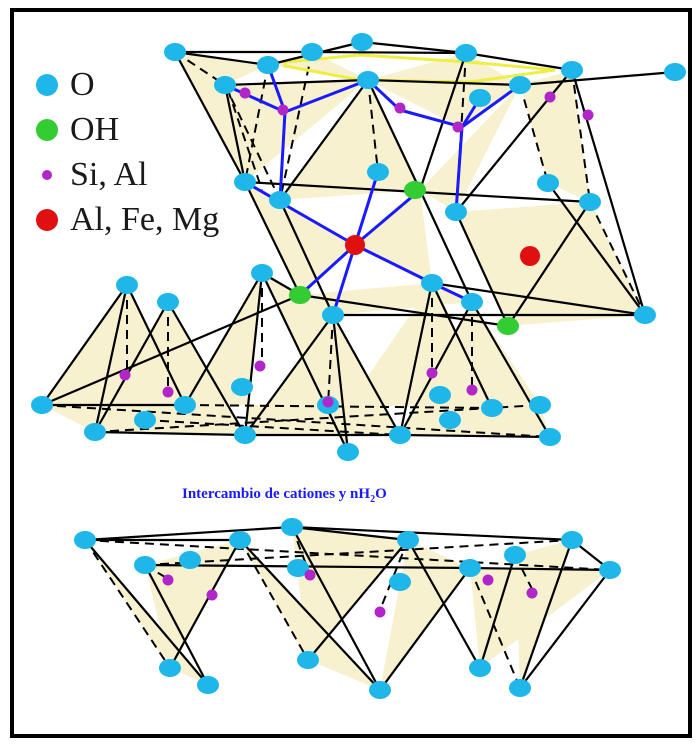 The height and width of the screenshot is (744, 699). Describe the element at coordinates (276, 494) in the screenshot. I see `caption-text: Intercambio de cationes y nH` at that location.